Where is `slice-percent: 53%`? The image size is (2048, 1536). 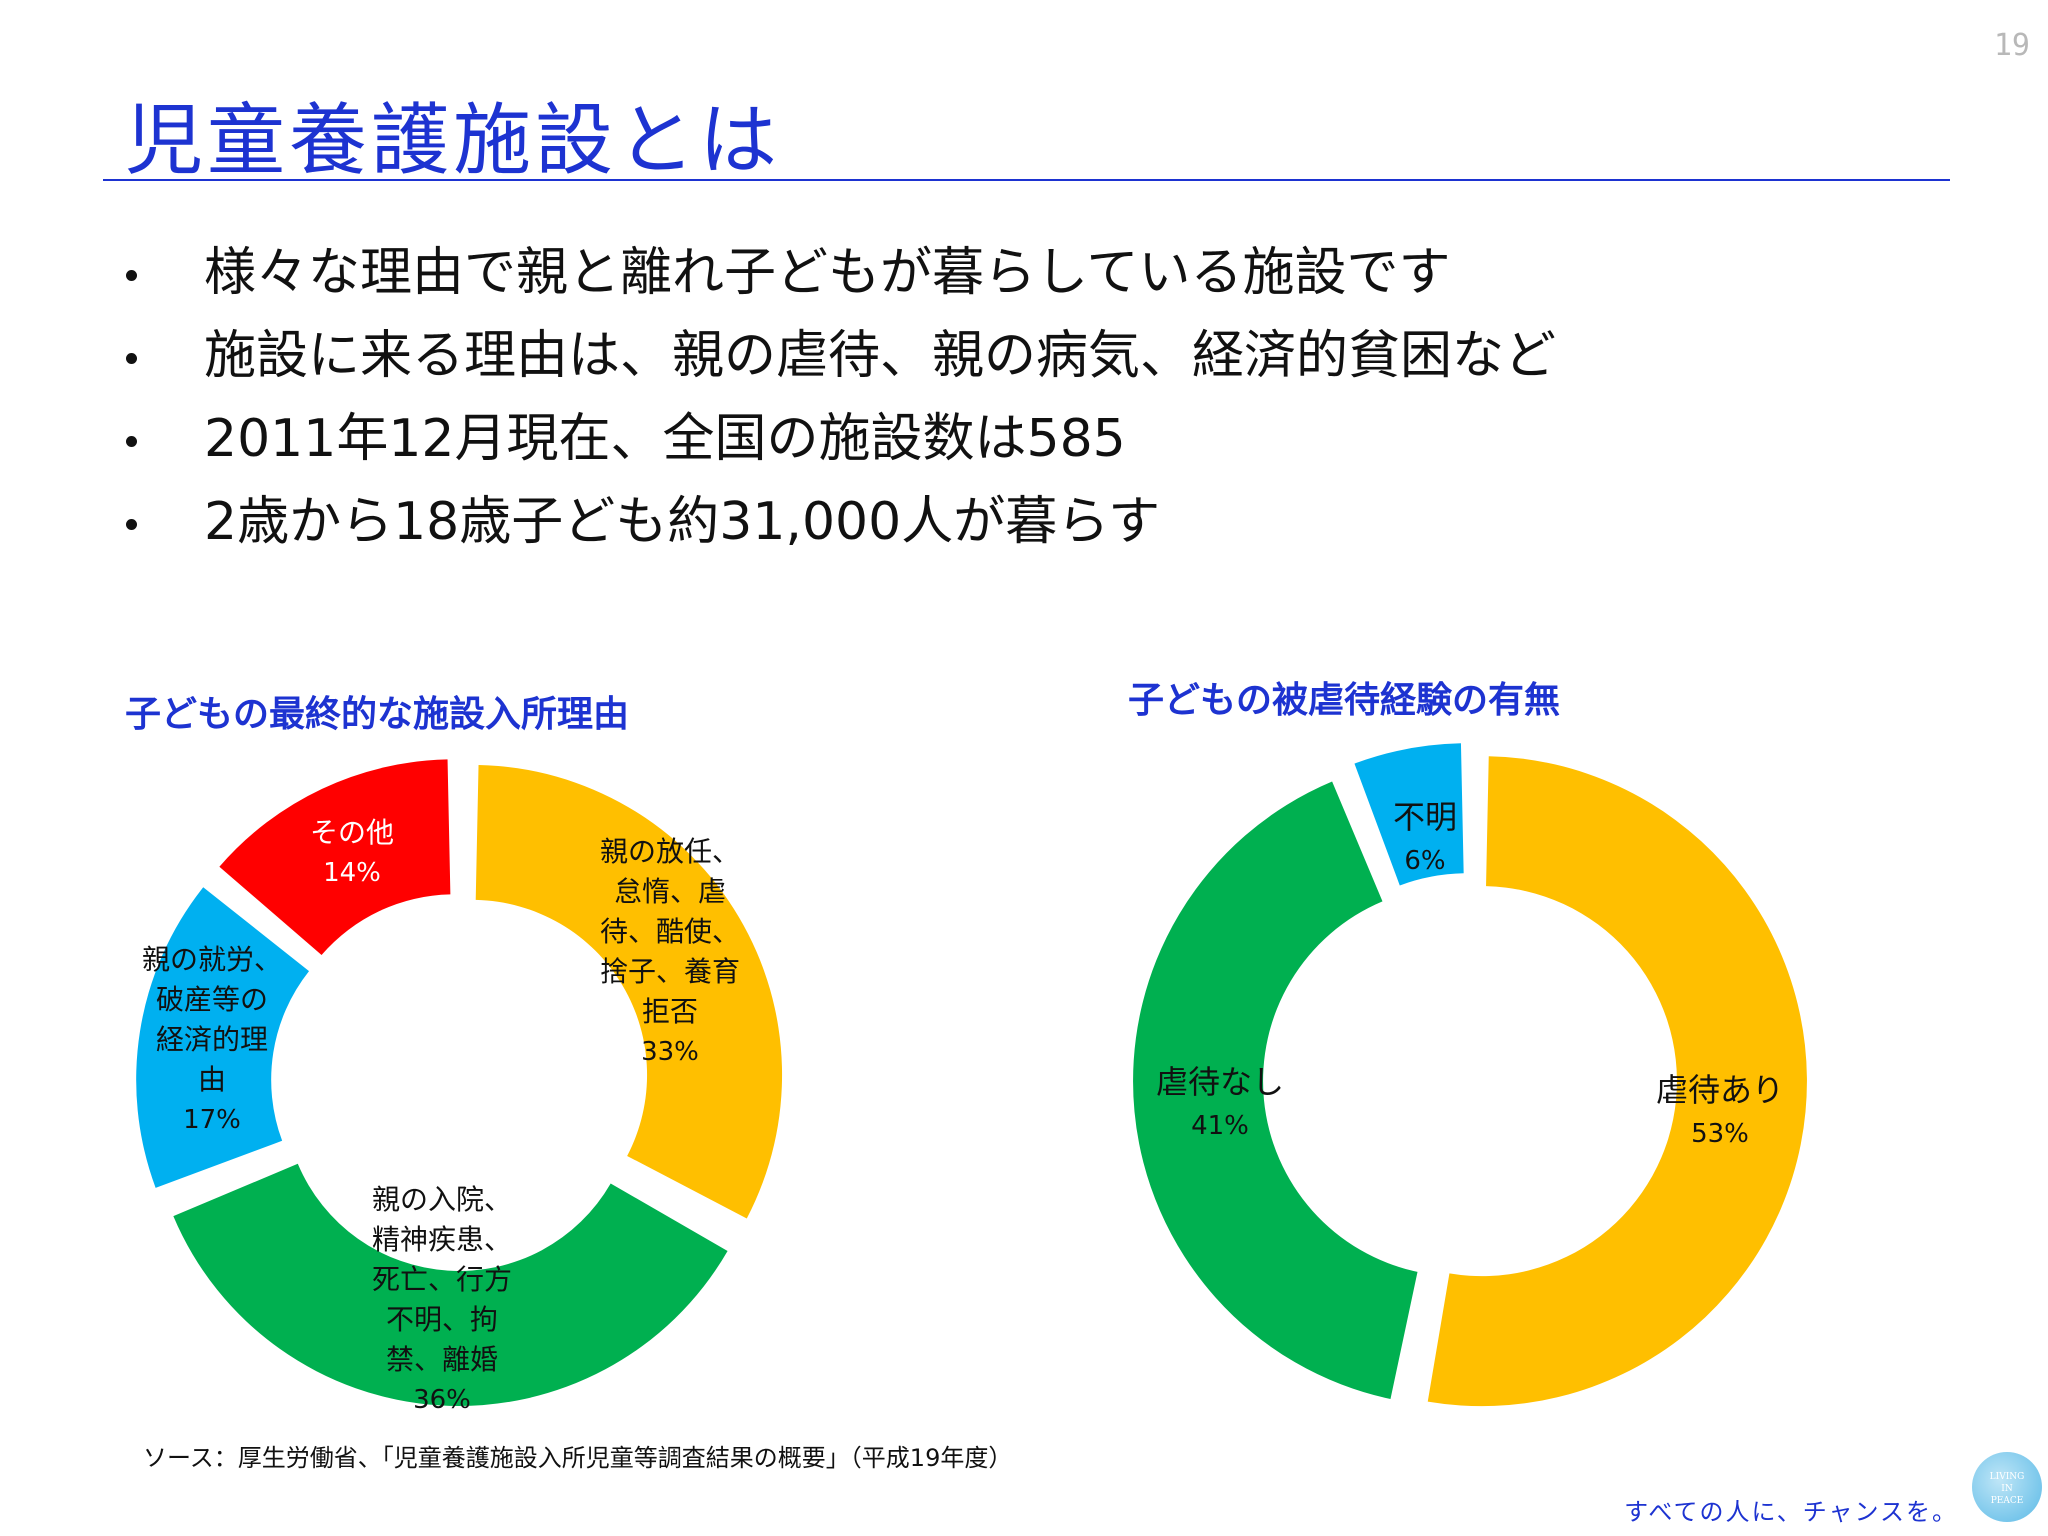 slice-percent: 53% is located at coordinates (1720, 1134).